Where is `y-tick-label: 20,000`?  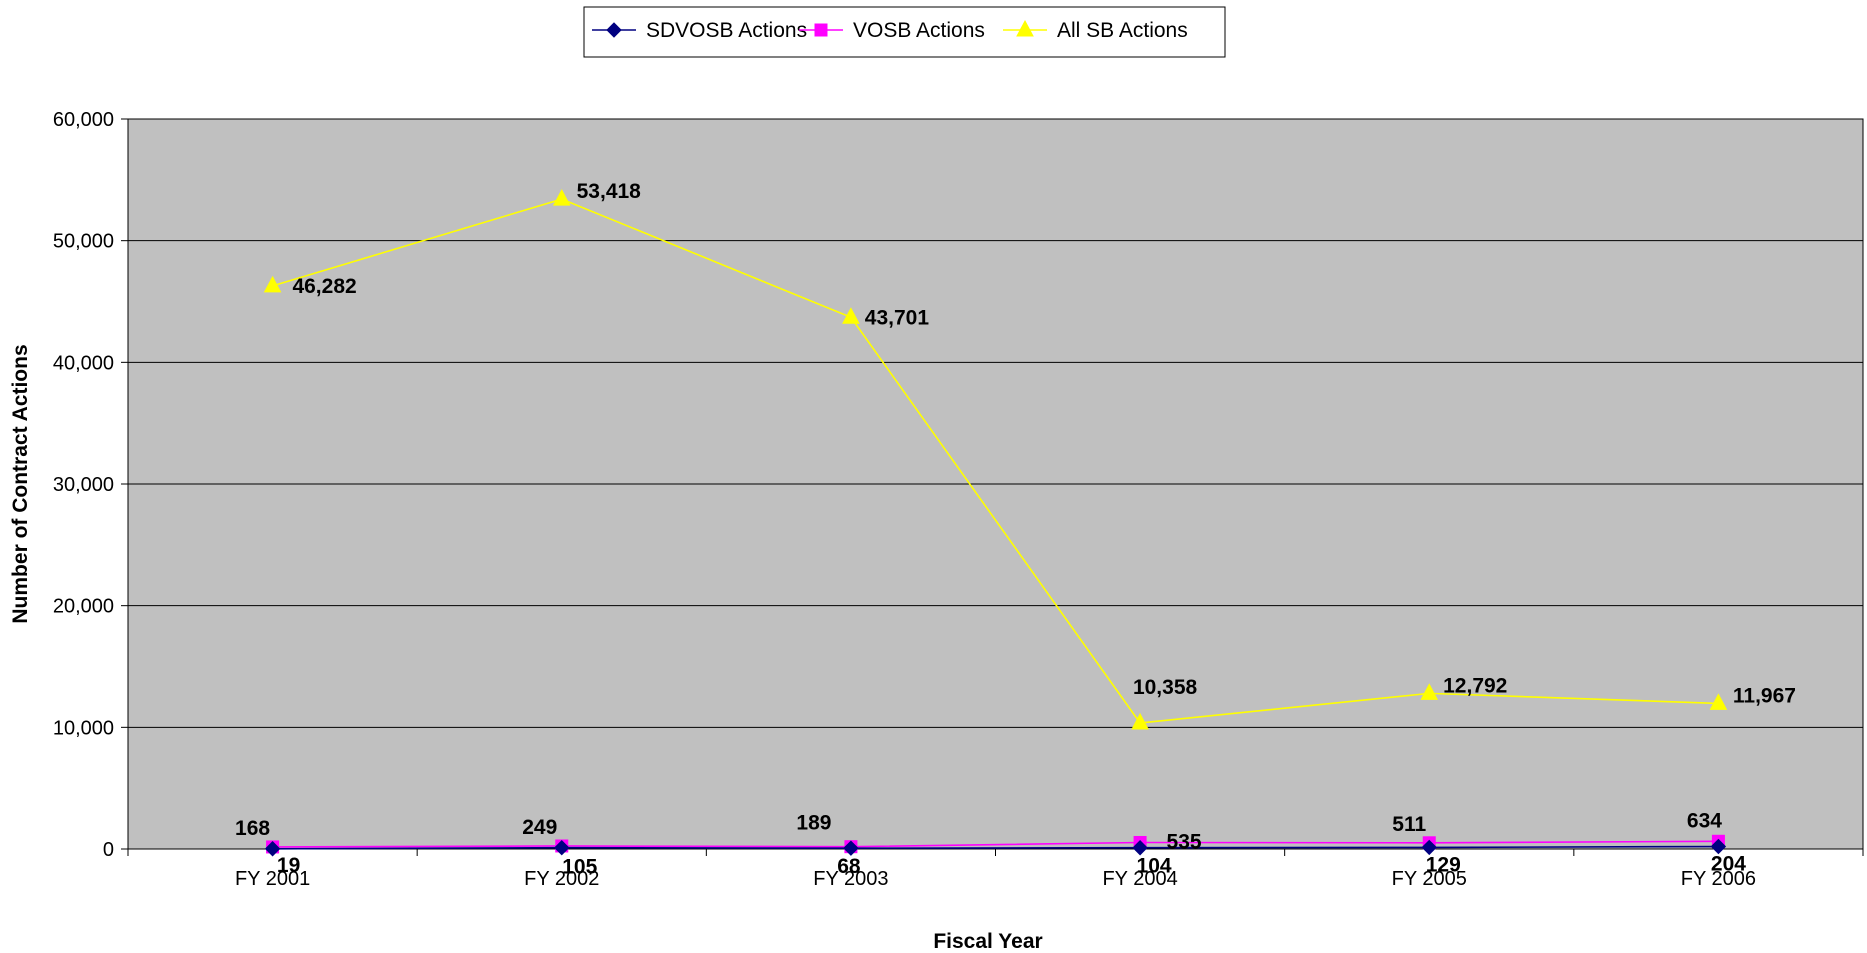
y-tick-label: 20,000 is located at coordinates (83, 607).